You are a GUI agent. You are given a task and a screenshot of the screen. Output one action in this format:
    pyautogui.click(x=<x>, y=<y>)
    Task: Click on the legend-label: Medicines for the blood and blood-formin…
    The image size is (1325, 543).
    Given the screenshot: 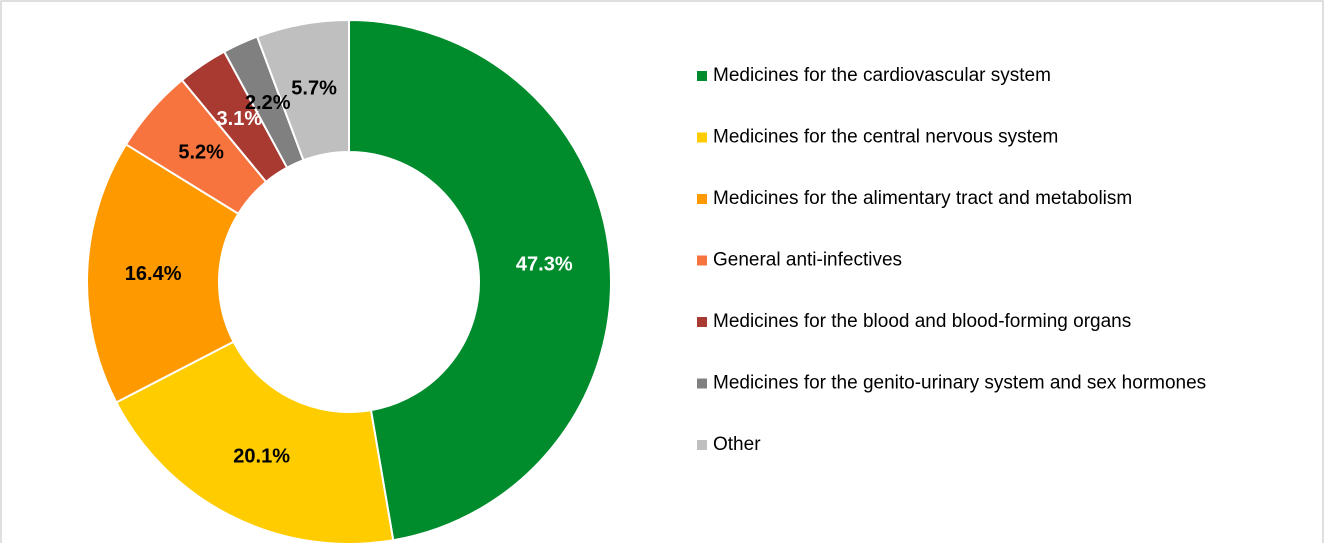 What is the action you would take?
    pyautogui.click(x=922, y=321)
    